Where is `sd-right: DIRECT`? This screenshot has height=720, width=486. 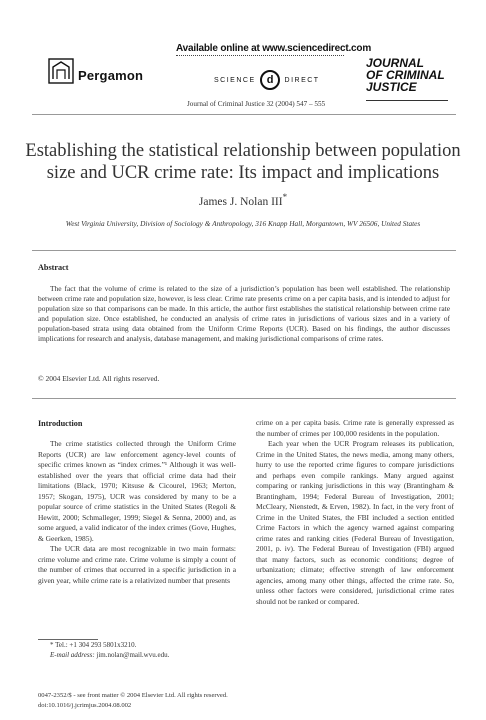
sd-right: DIRECT is located at coordinates (302, 80).